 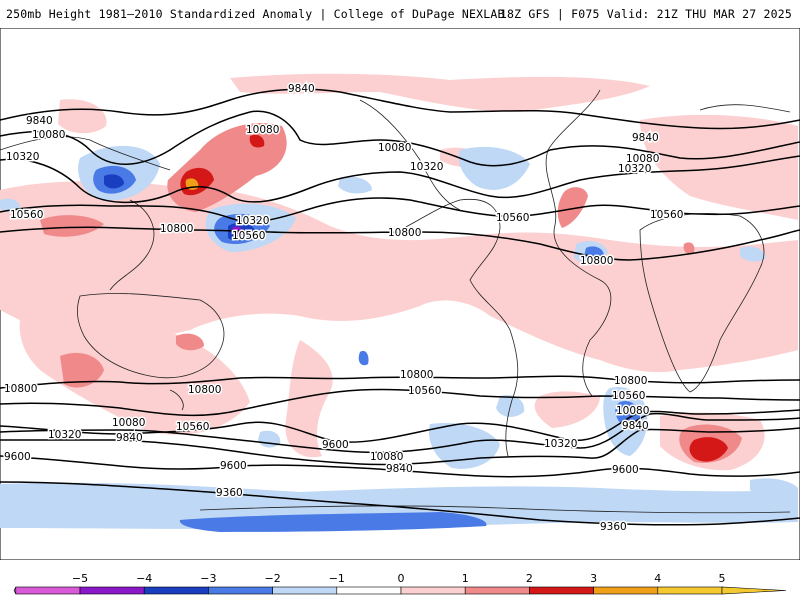 I want to click on colorbar-tick-label: 4, so click(x=657, y=578).